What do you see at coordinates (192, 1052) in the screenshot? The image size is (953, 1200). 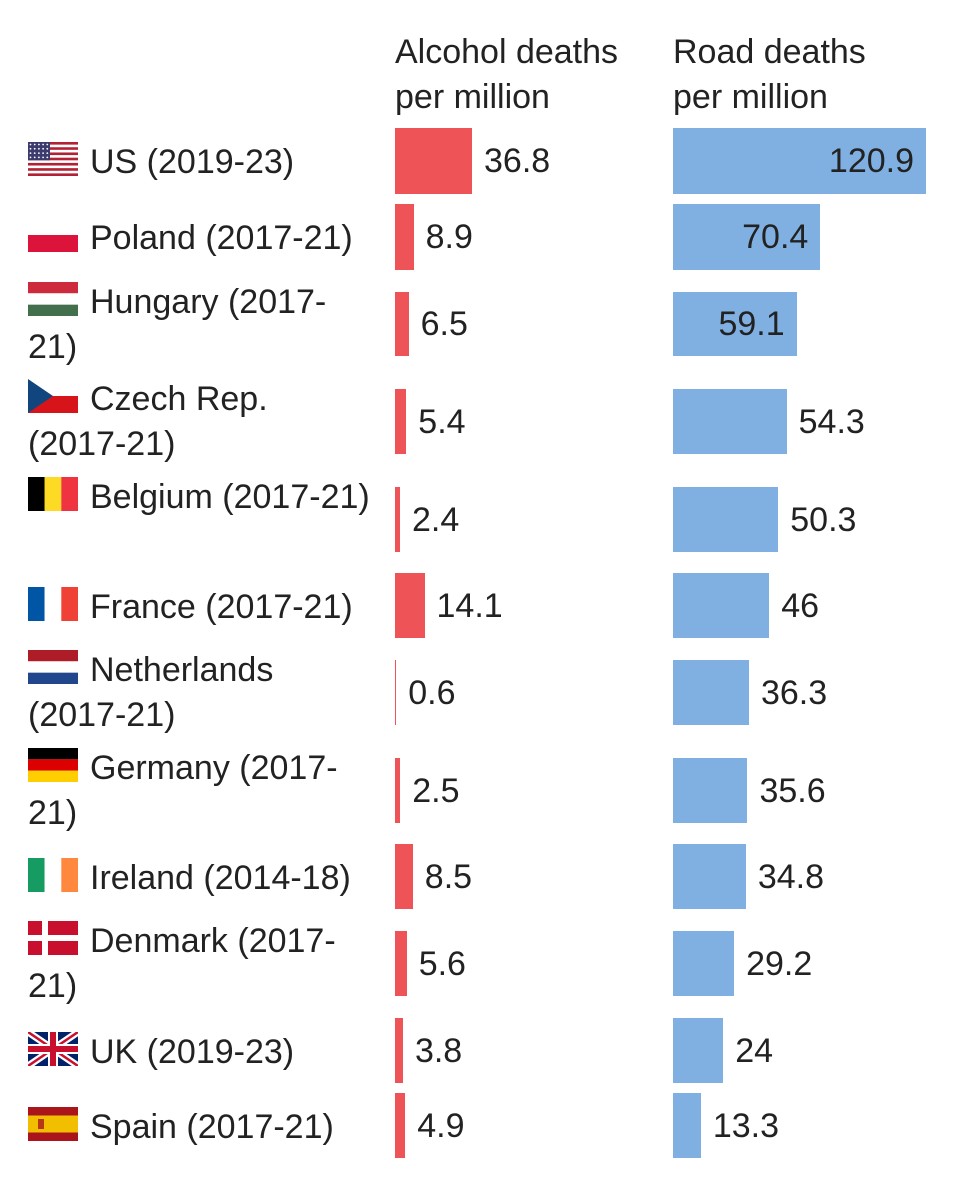 I see `country-label: UK (2019-23)` at bounding box center [192, 1052].